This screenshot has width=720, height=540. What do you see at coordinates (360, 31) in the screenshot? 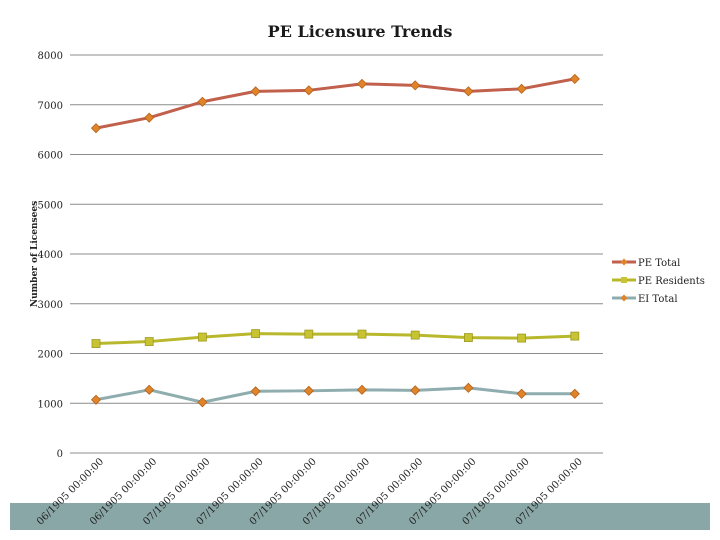
I see `chart-title: PE Licensure Trends` at bounding box center [360, 31].